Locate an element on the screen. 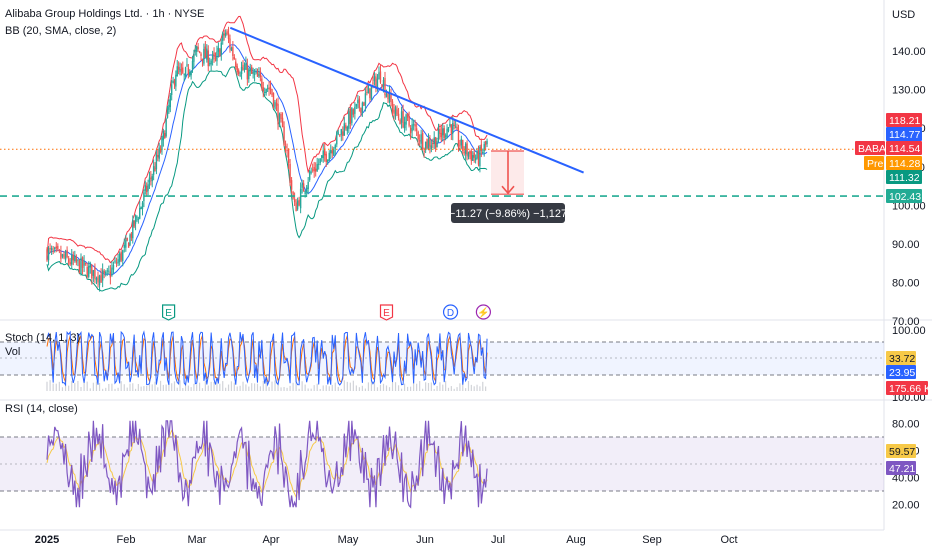 The height and width of the screenshot is (550, 932). rsi-ma-tag: 47.21 is located at coordinates (902, 469).